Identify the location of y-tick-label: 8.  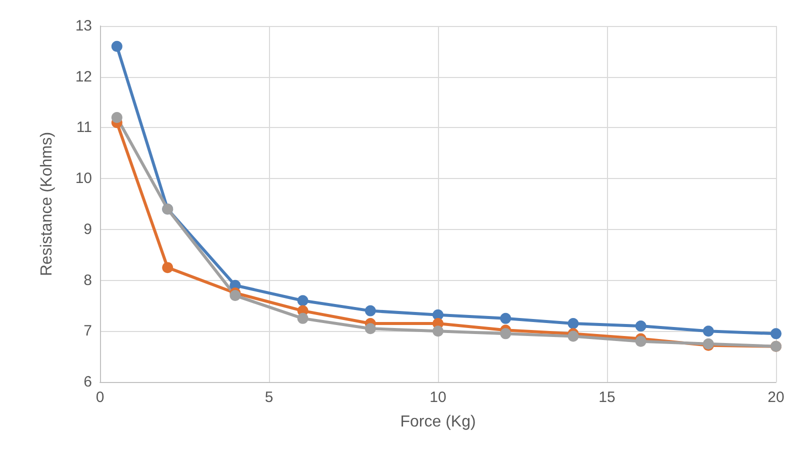
(88, 280).